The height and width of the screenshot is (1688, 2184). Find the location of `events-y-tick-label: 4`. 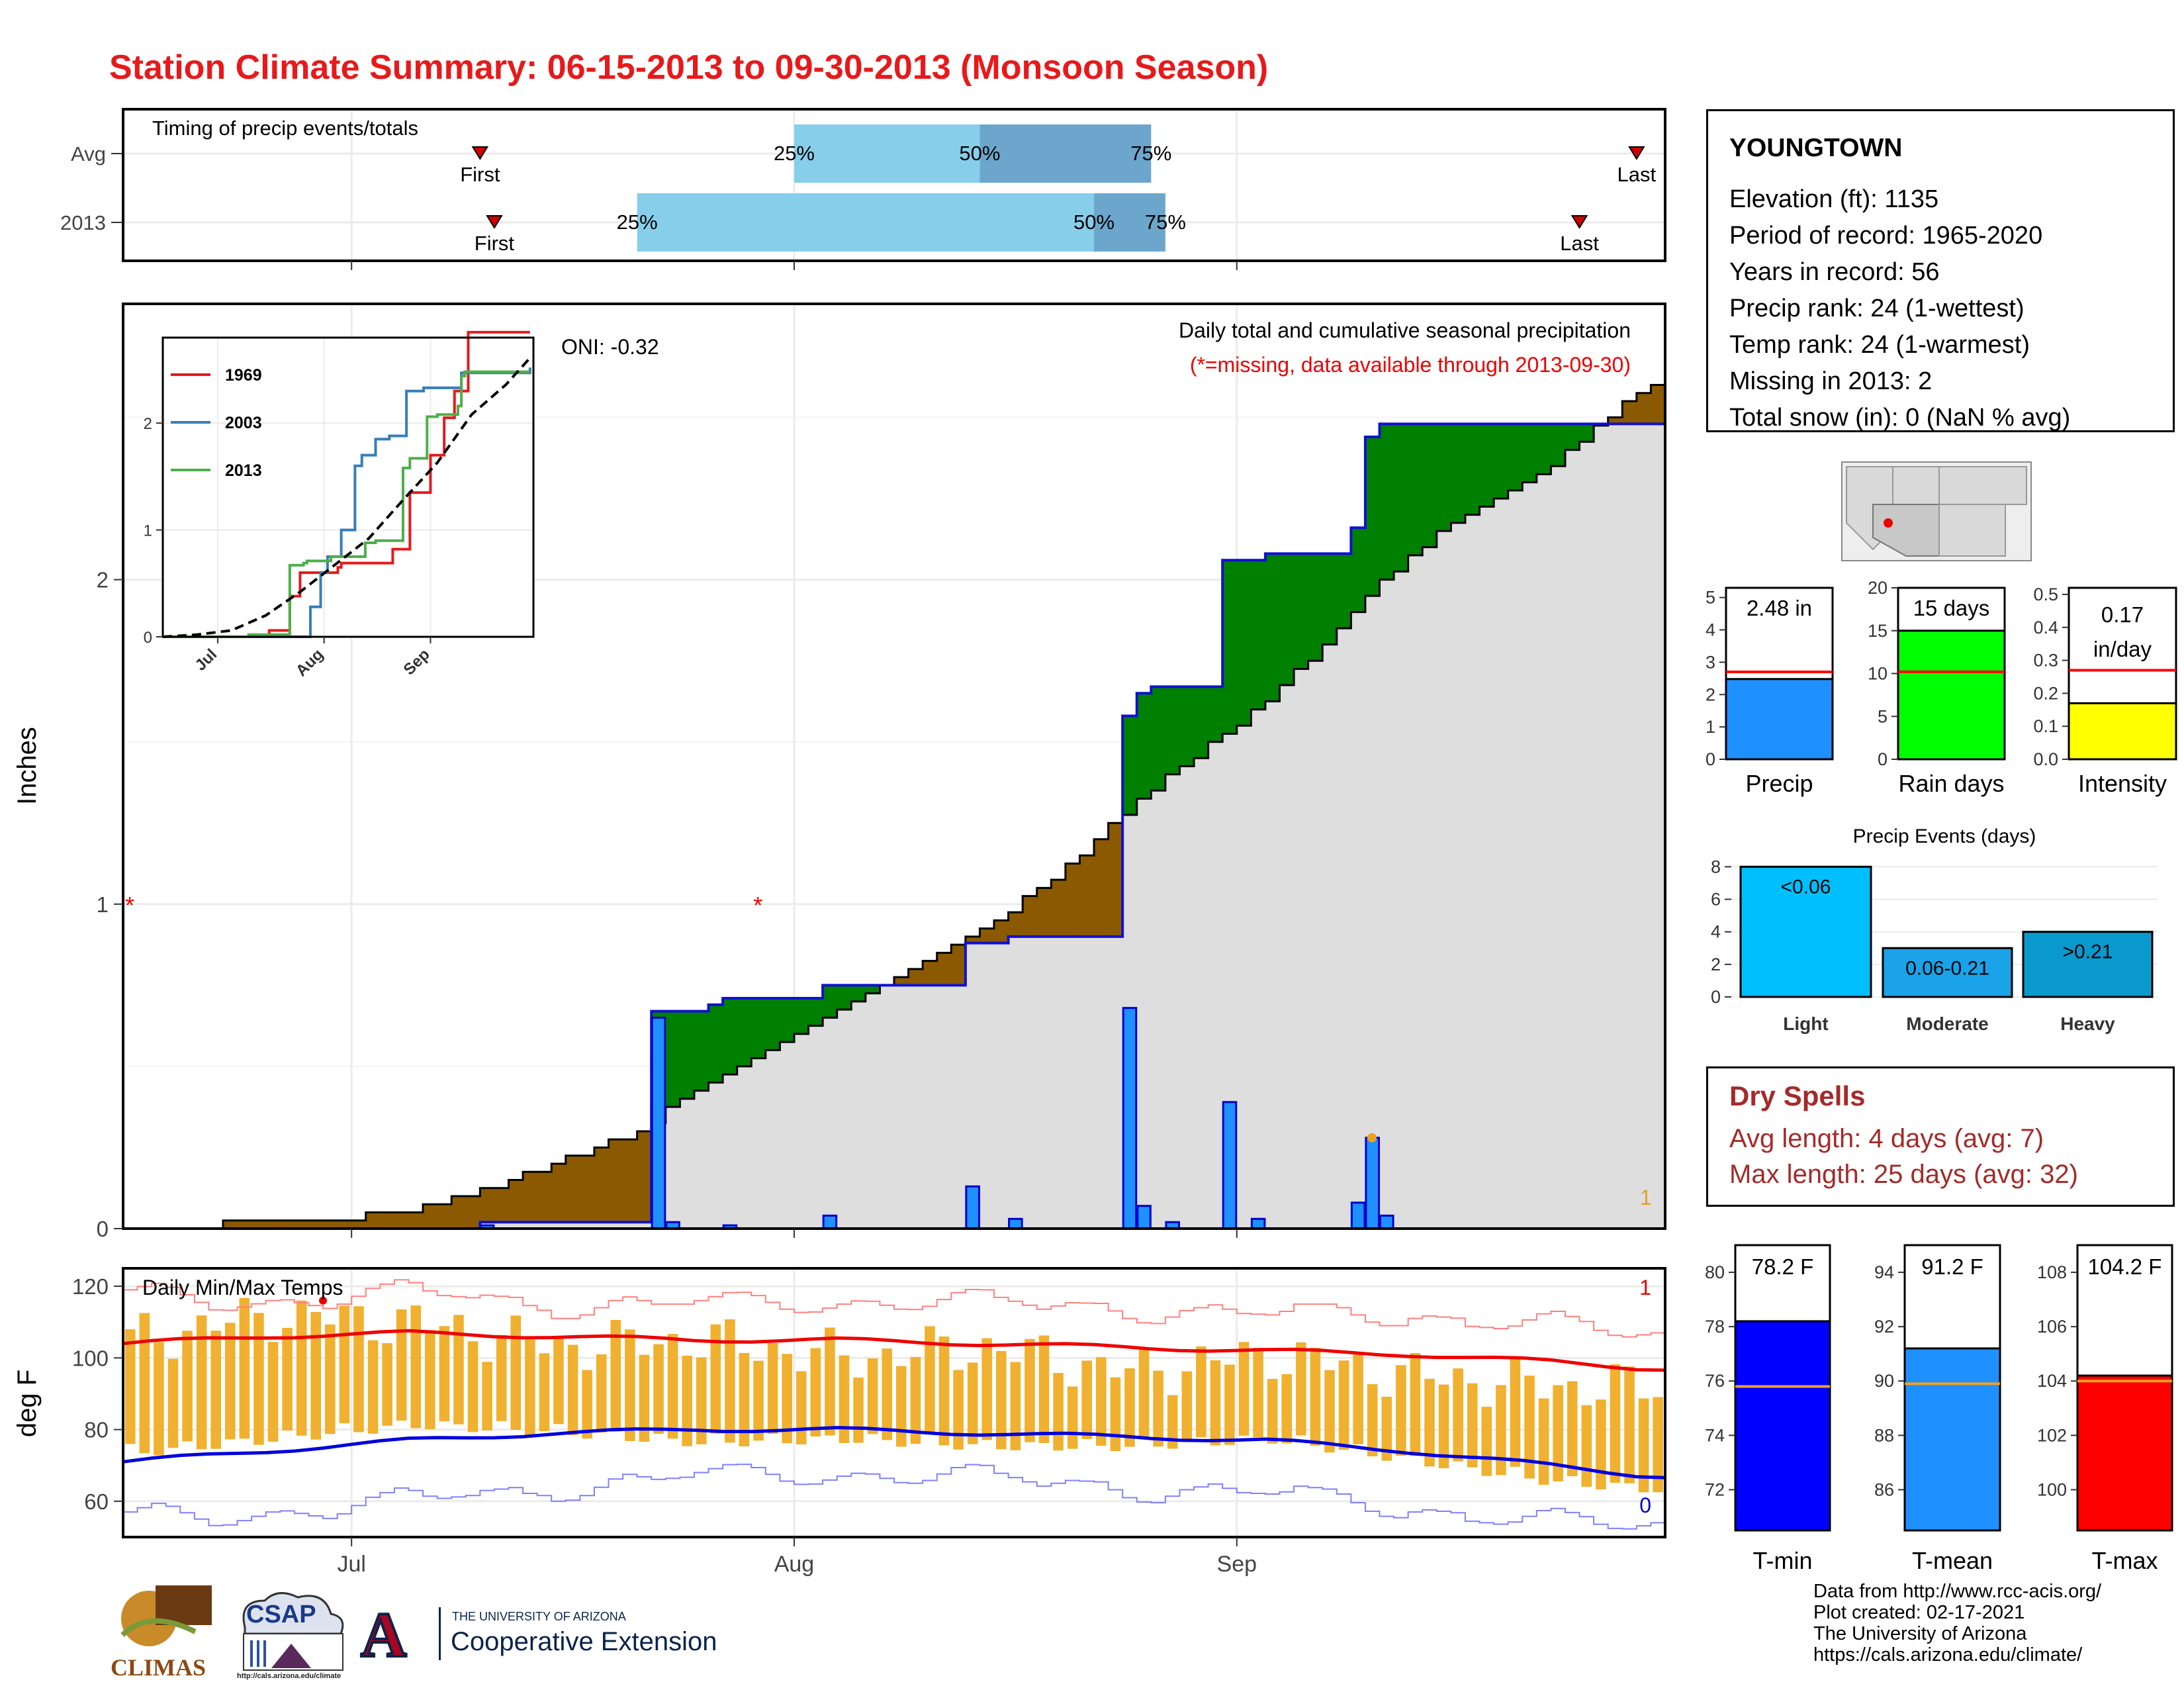

events-y-tick-label: 4 is located at coordinates (1716, 932).